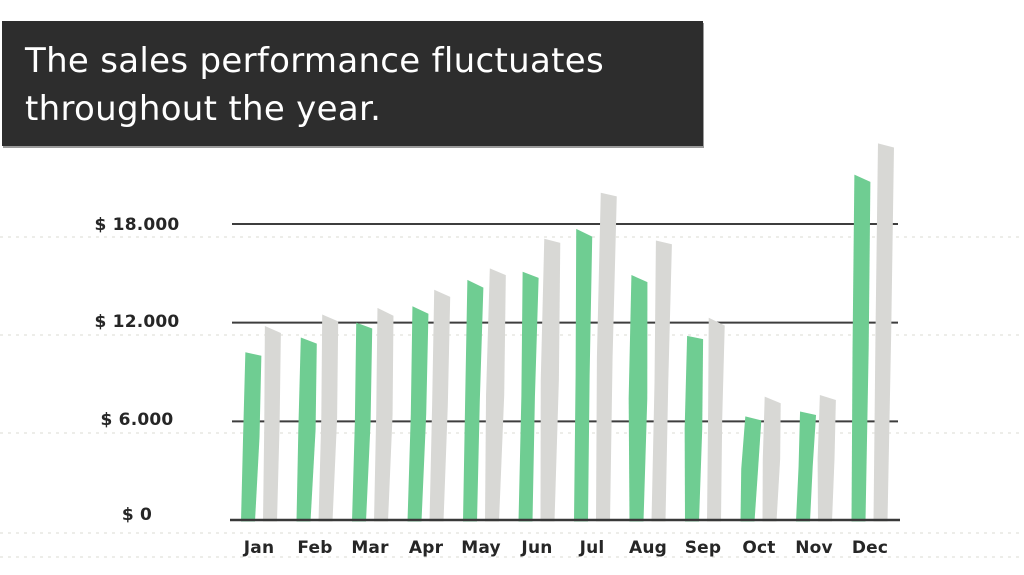 This screenshot has height=575, width=1024. I want to click on bar-oct-green-bars, so click(751, 469).